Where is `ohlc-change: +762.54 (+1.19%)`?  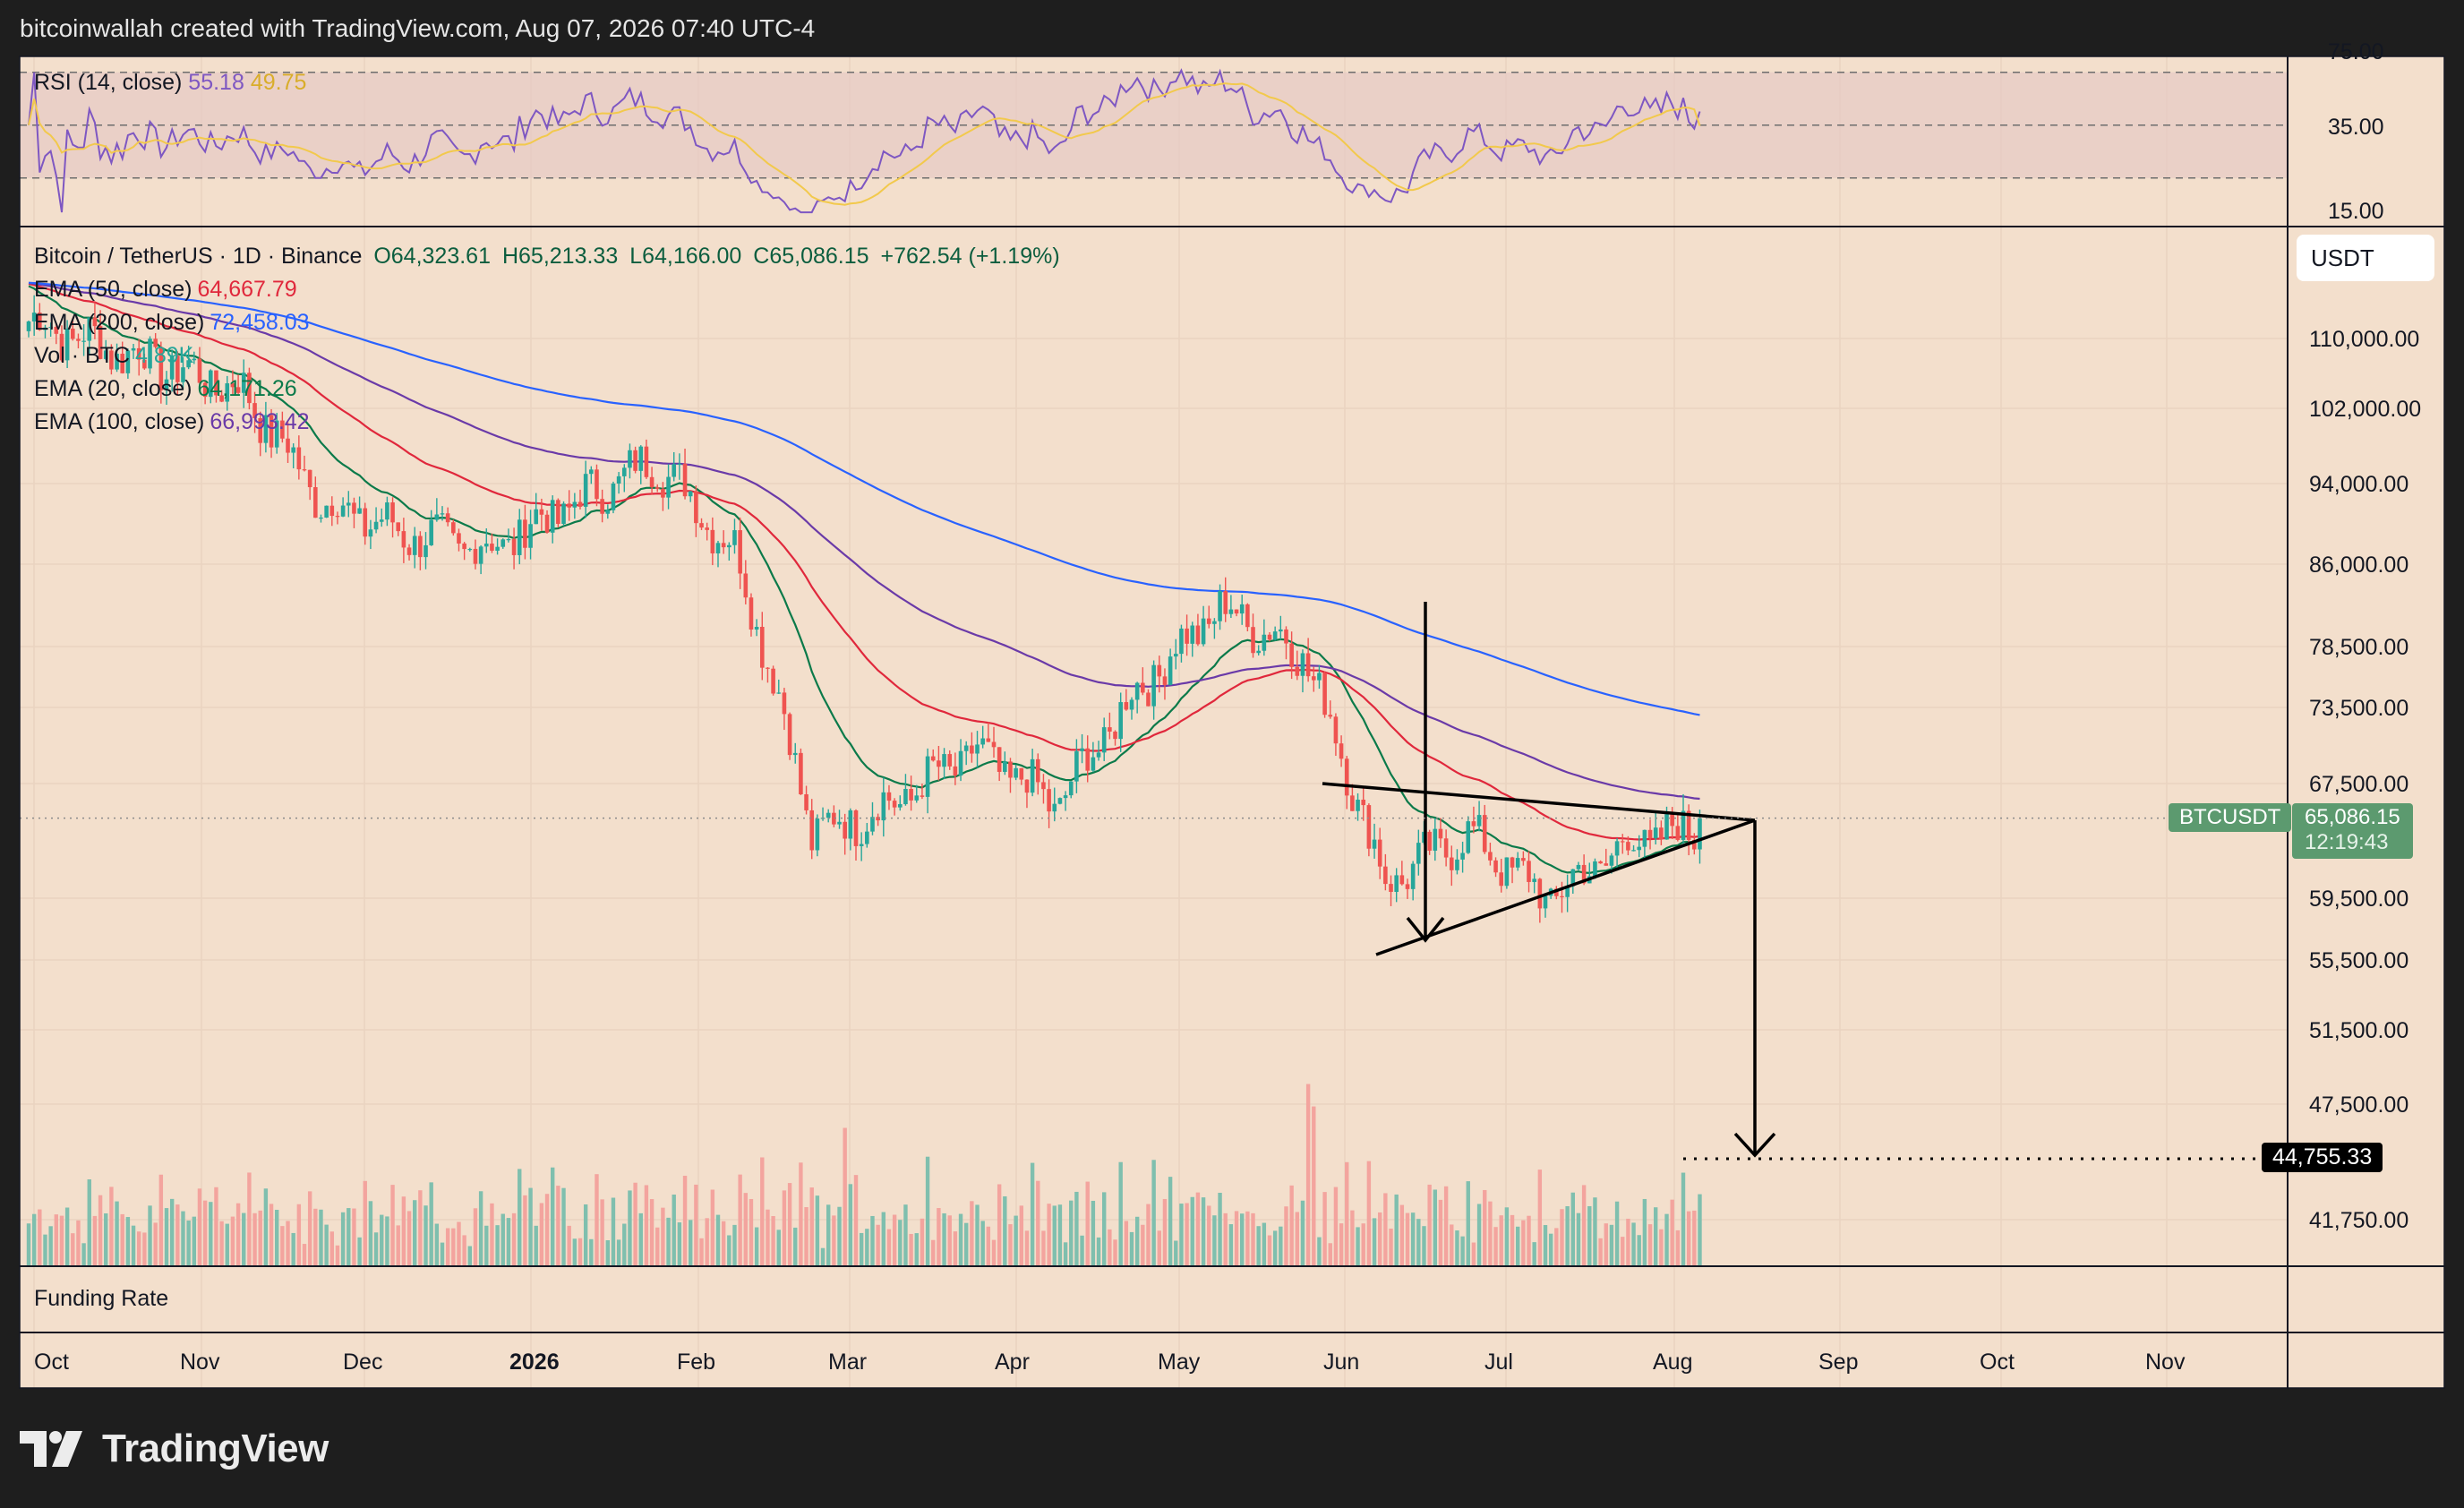 ohlc-change: +762.54 (+1.19%) is located at coordinates (970, 256).